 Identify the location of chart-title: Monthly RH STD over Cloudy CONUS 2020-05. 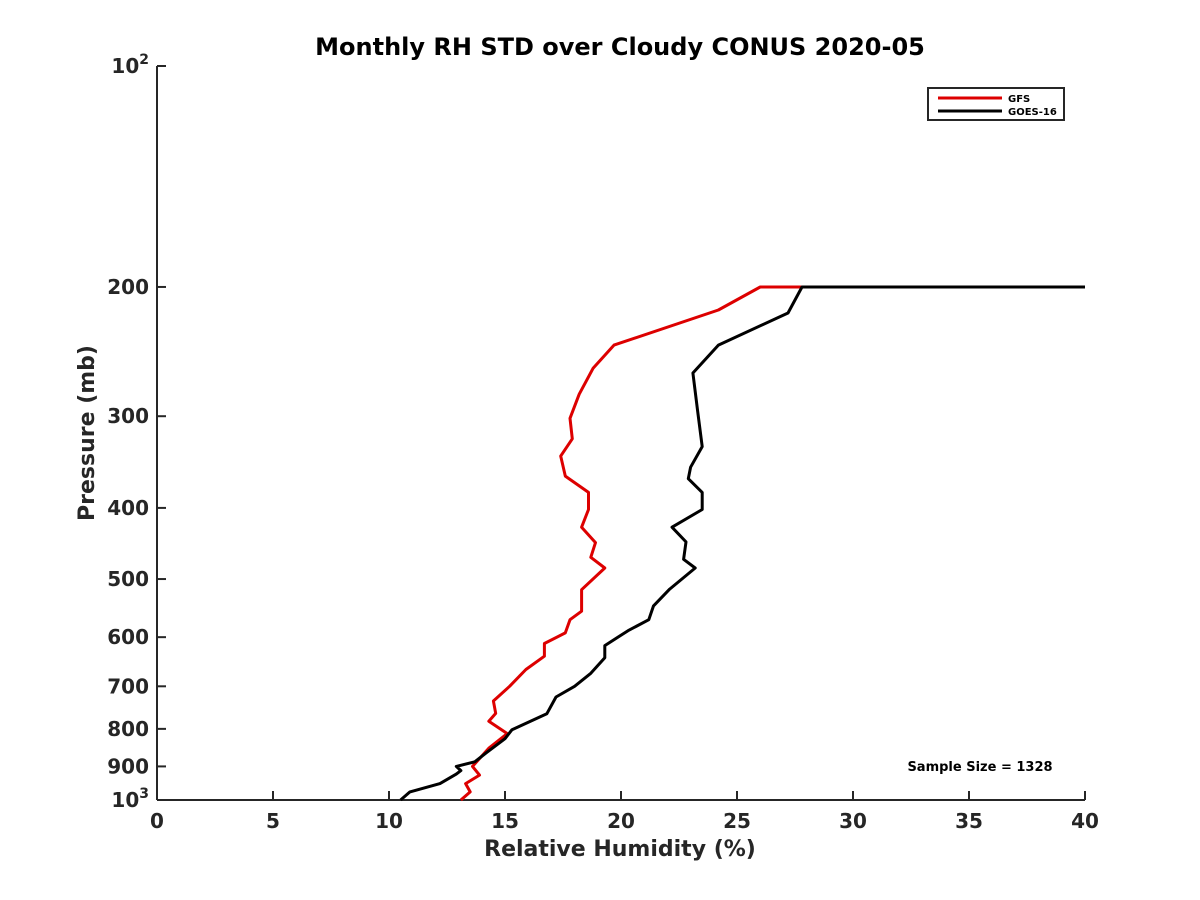
(620, 47).